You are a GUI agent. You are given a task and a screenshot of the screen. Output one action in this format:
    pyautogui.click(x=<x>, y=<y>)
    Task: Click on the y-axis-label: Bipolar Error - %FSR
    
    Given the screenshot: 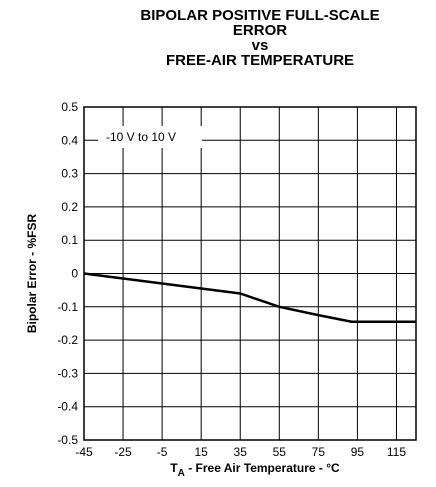 What is the action you would take?
    pyautogui.click(x=32, y=273)
    